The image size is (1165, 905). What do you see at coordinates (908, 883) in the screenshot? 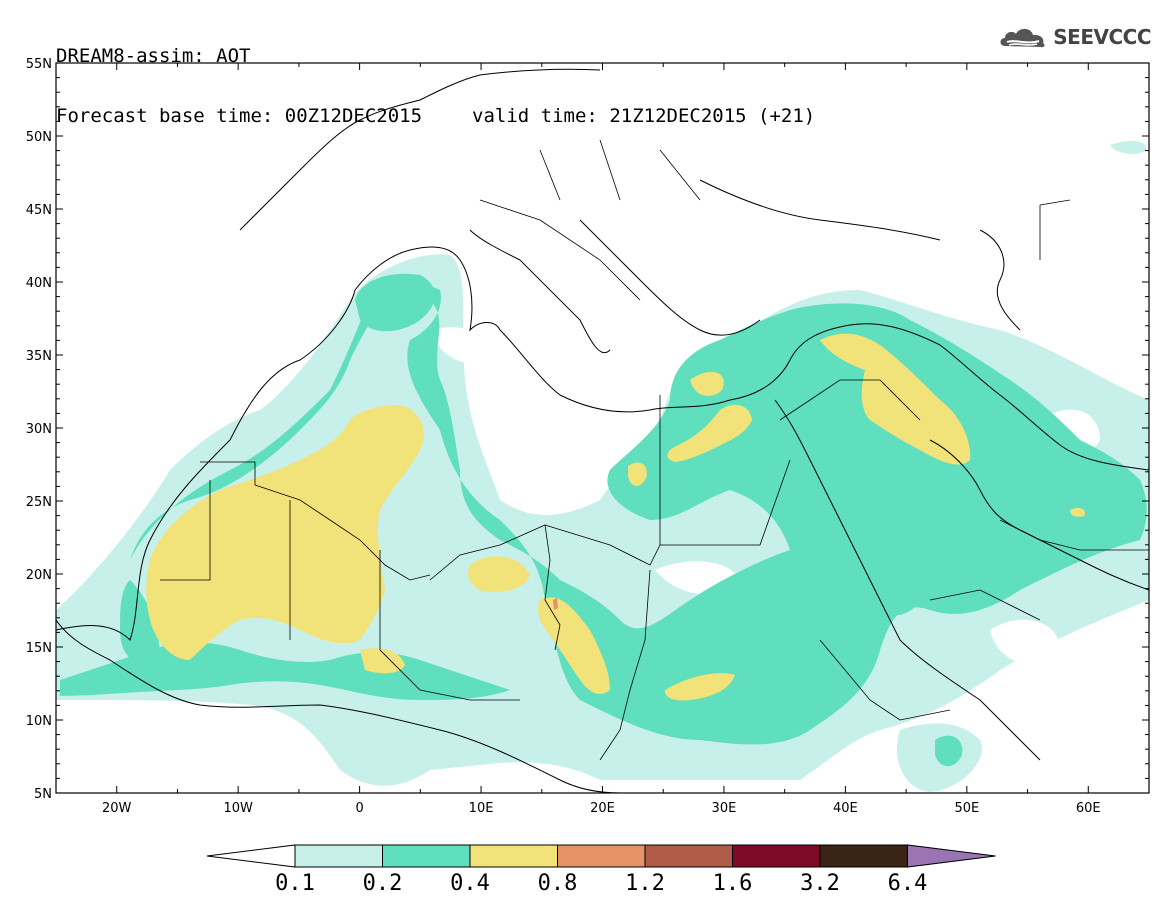
I see `colorbar-label: 6.4` at bounding box center [908, 883].